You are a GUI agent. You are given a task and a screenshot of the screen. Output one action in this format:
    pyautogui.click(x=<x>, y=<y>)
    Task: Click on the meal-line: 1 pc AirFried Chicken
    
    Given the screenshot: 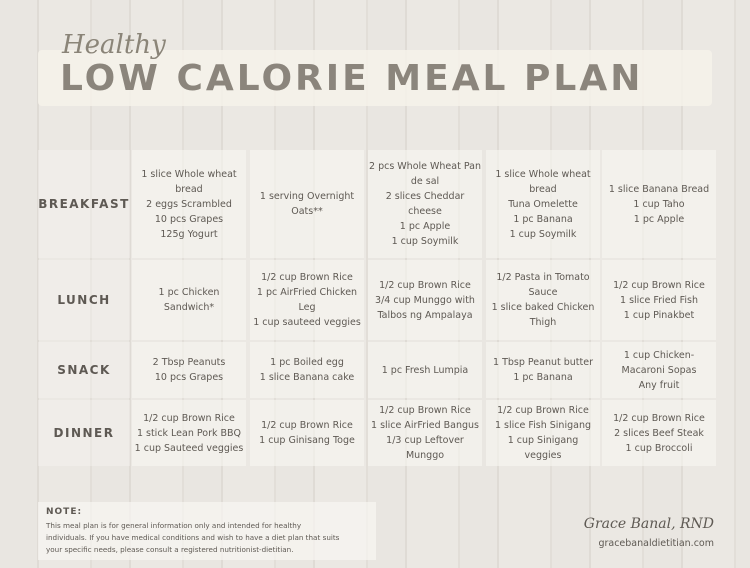 What is the action you would take?
    pyautogui.click(x=307, y=292)
    